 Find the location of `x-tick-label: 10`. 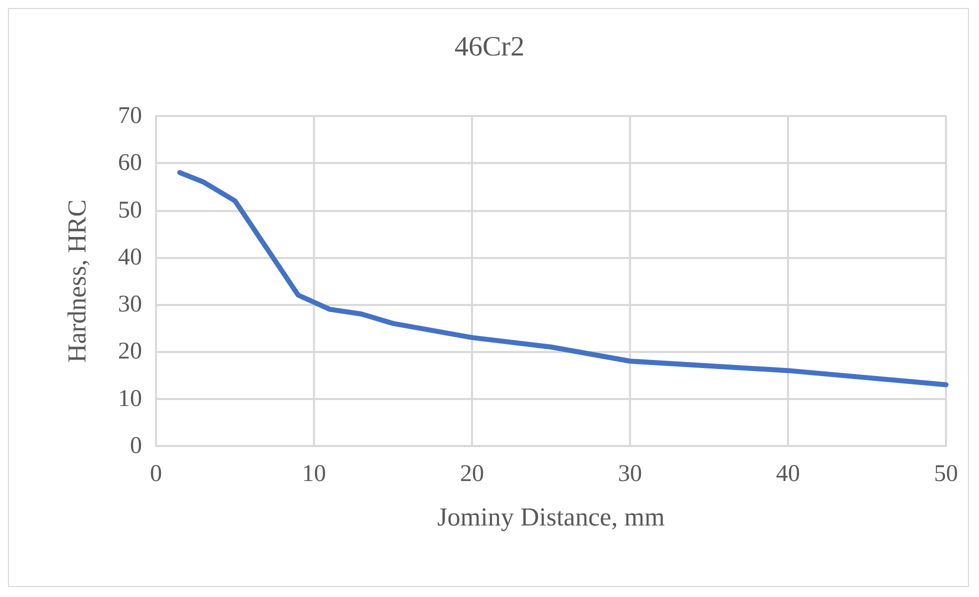

x-tick-label: 10 is located at coordinates (314, 474).